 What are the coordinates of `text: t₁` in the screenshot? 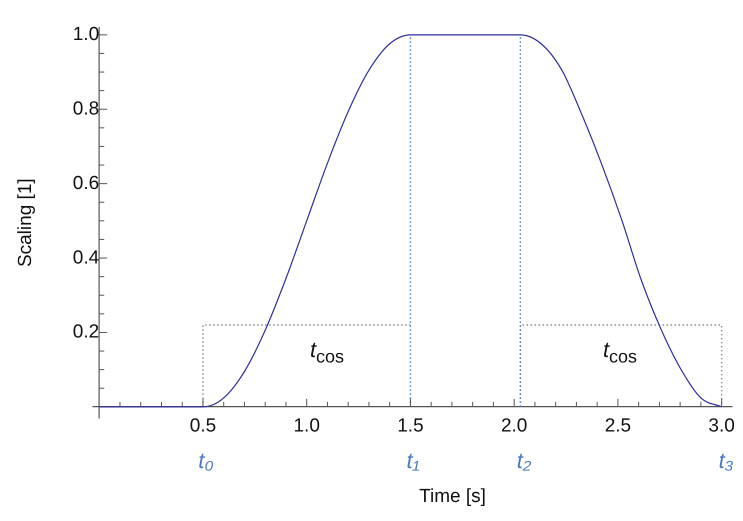 It's located at (413, 461).